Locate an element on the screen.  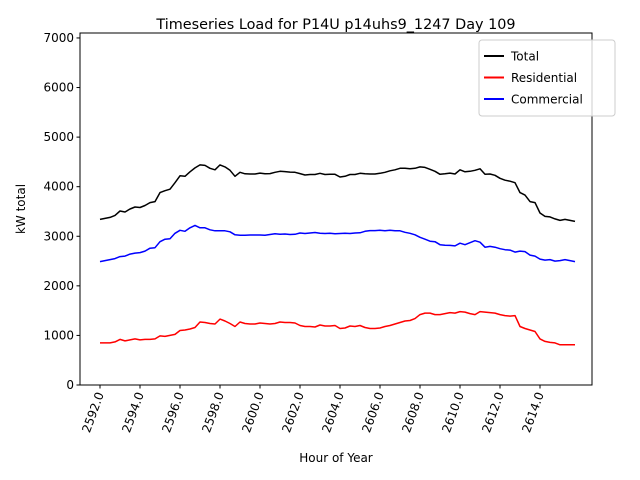
y-tick-label: 0 is located at coordinates (70, 385).